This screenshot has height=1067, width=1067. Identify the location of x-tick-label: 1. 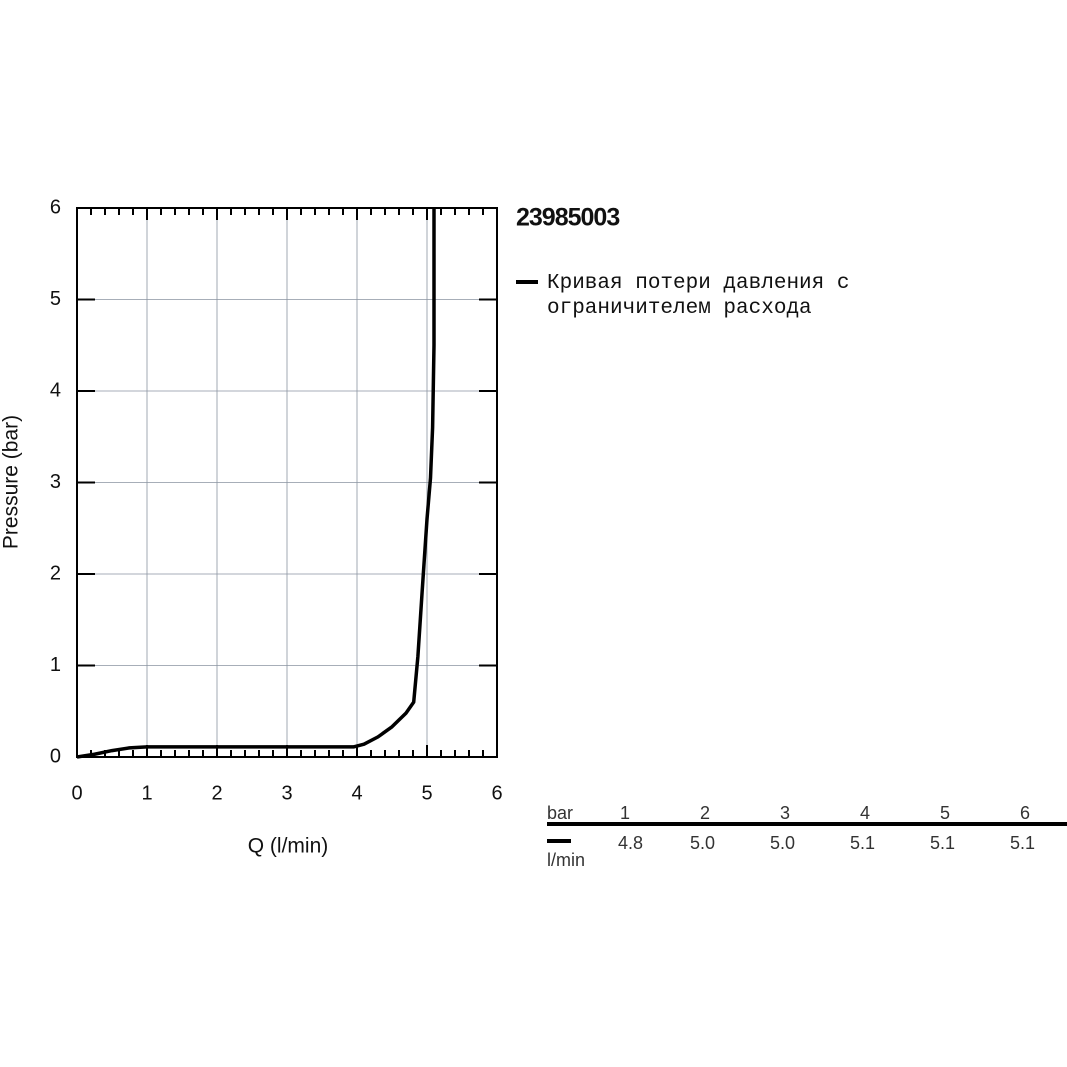
(146, 793).